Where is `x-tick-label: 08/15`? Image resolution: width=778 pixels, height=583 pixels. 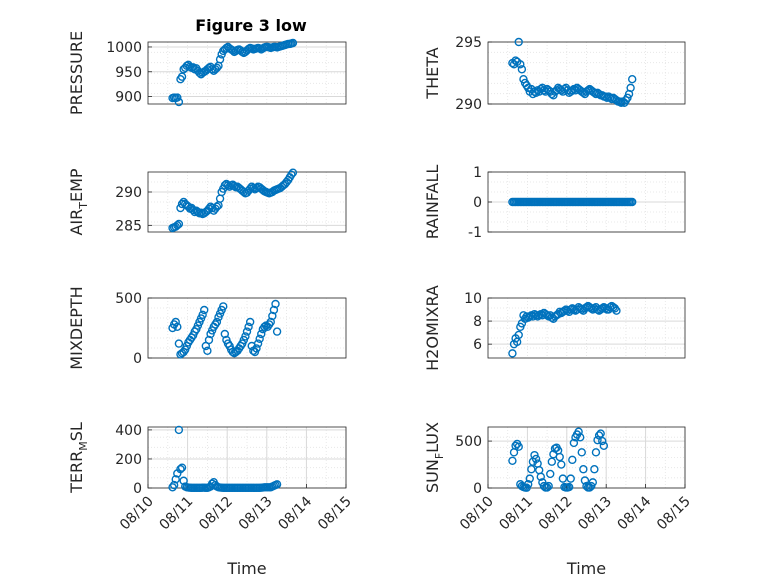 x-tick-label: 08/15 is located at coordinates (674, 514).